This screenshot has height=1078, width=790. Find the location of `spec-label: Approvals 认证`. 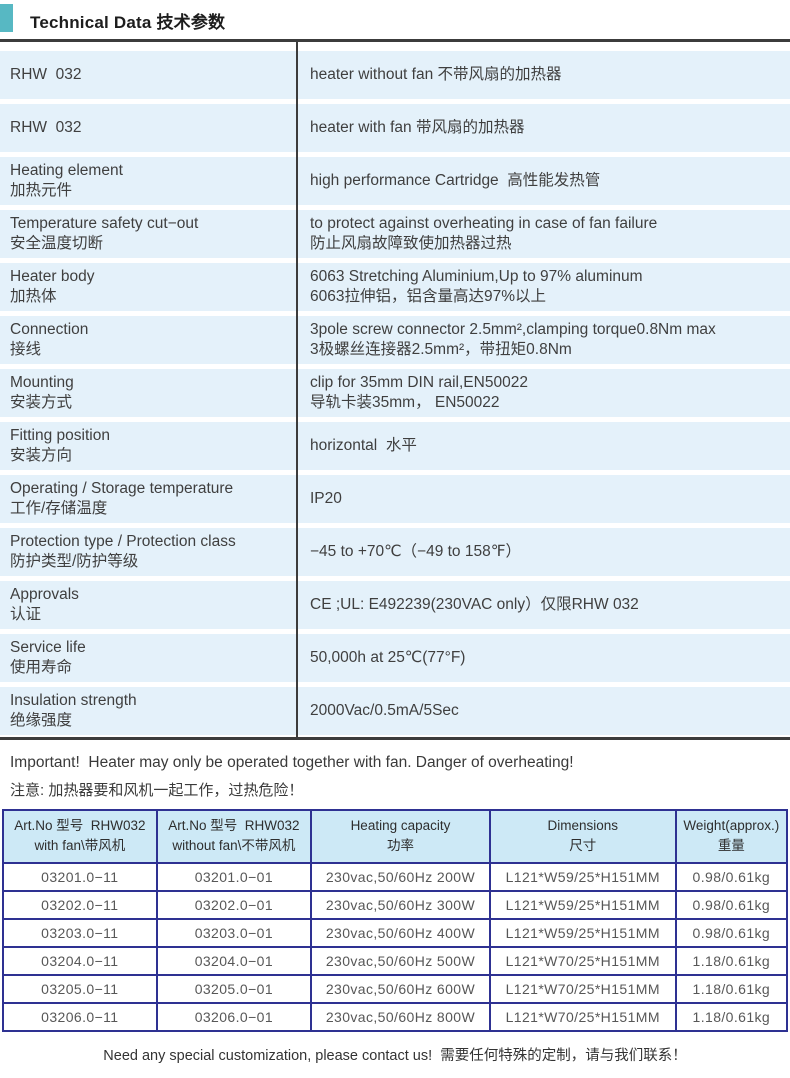

spec-label: Approvals 认证 is located at coordinates (44, 604).